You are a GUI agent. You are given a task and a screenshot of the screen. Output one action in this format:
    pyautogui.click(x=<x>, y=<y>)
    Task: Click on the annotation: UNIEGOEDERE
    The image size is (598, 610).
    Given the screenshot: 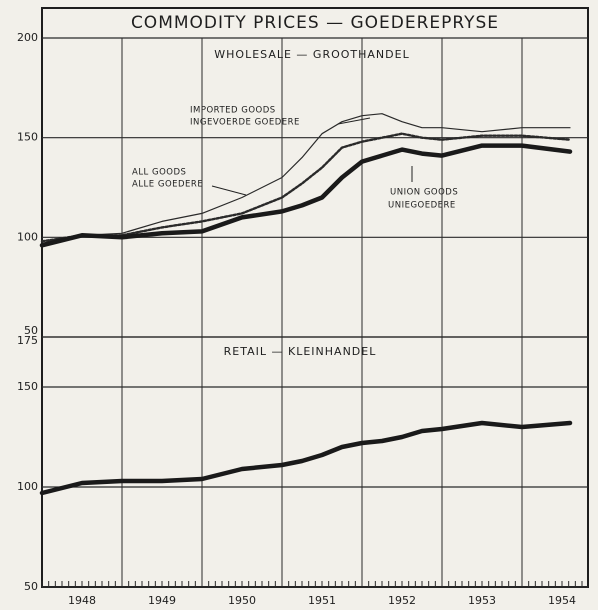 What is the action you would take?
    pyautogui.click(x=422, y=206)
    